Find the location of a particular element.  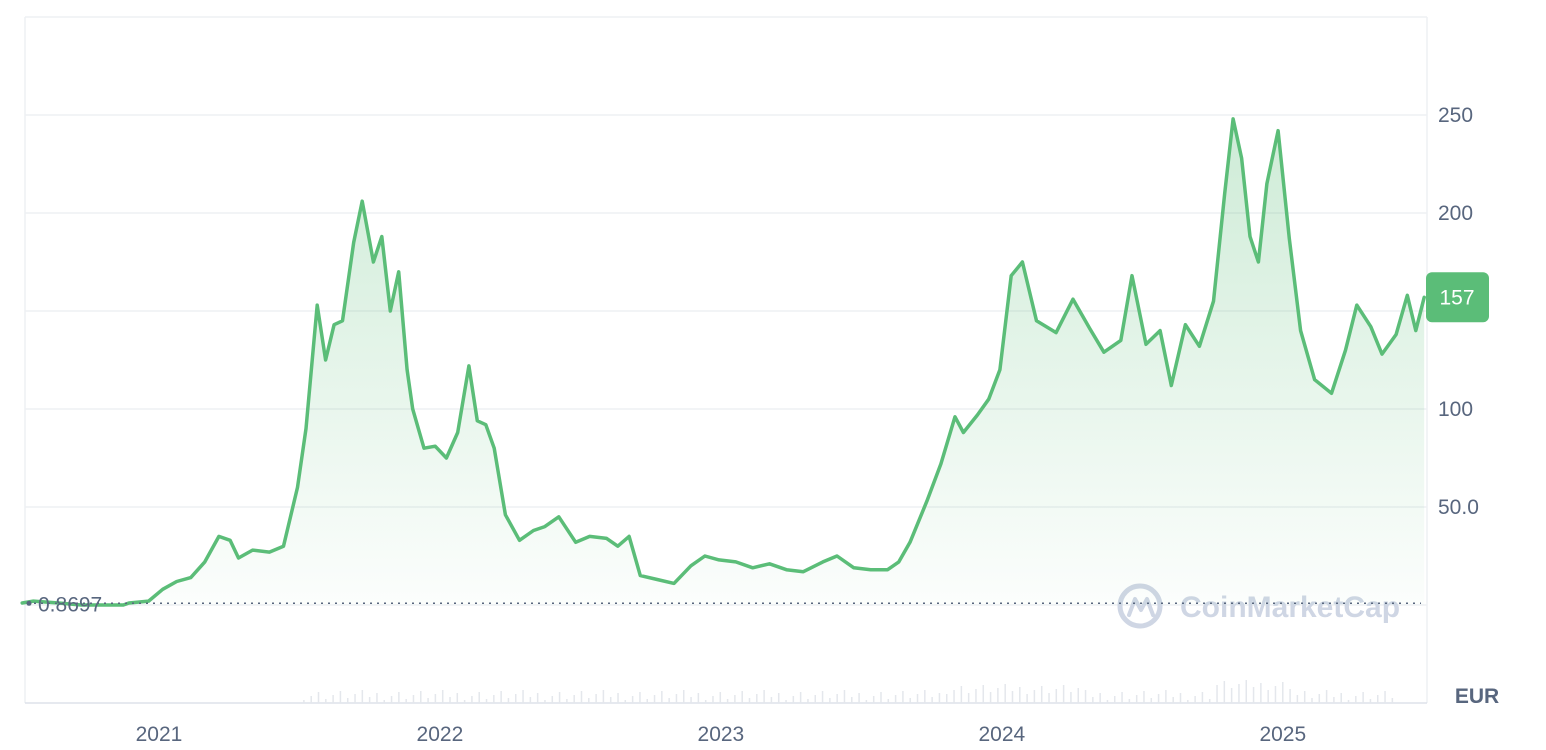

x-tick-label: 2022 is located at coordinates (440, 734).